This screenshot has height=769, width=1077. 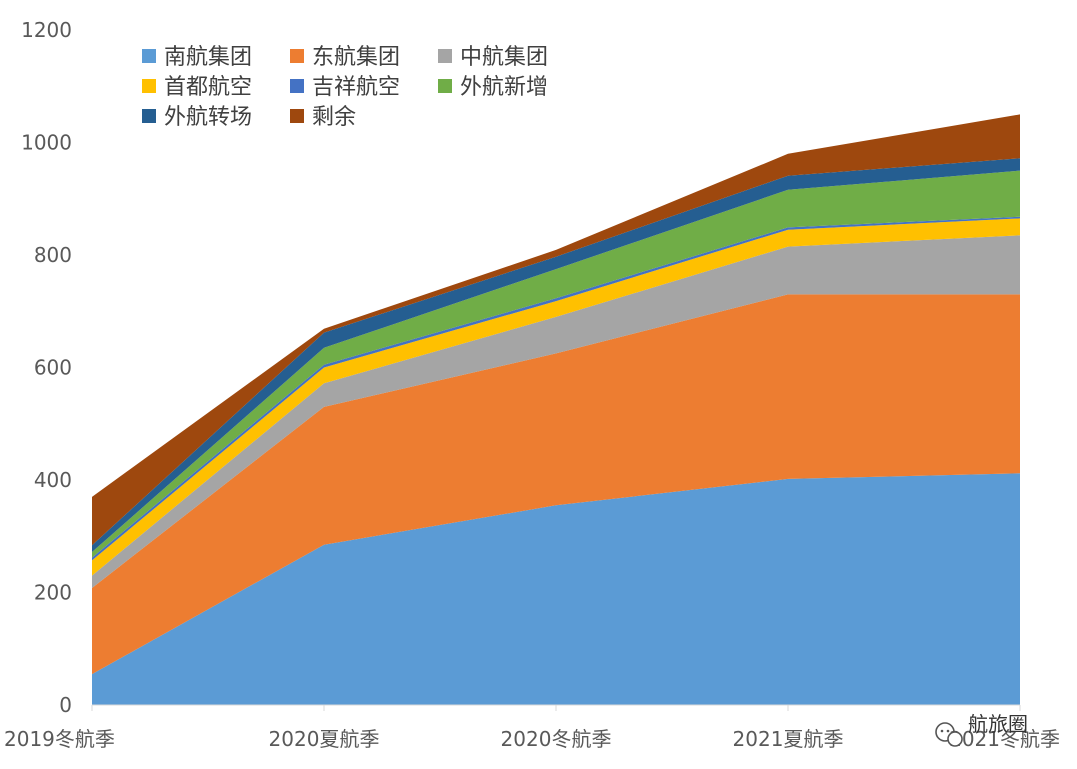 I want to click on legend-item: 南航集团, so click(x=197, y=57).